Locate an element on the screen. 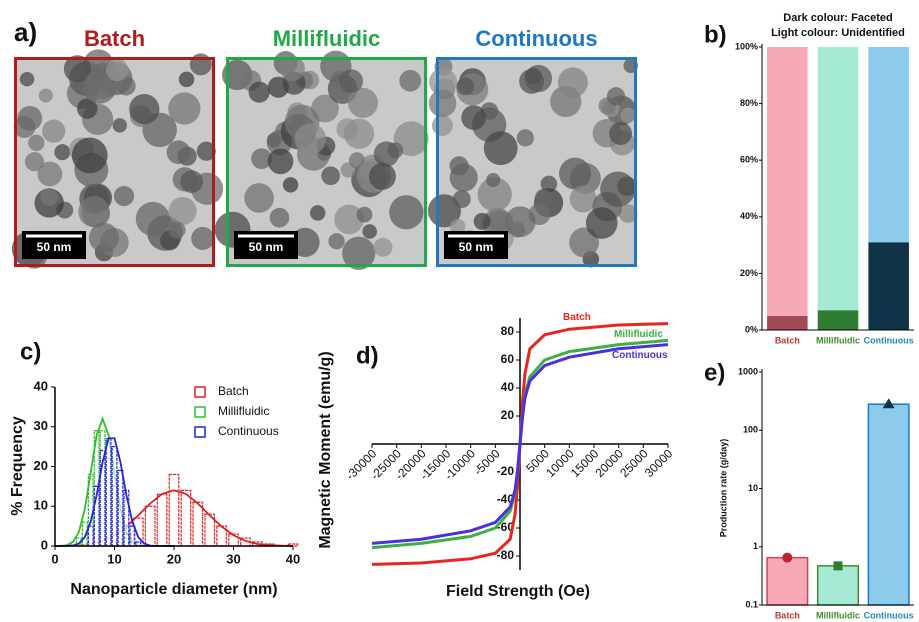 The width and height of the screenshot is (919, 622). chart-title: Light colour: Unidentified is located at coordinates (838, 33).